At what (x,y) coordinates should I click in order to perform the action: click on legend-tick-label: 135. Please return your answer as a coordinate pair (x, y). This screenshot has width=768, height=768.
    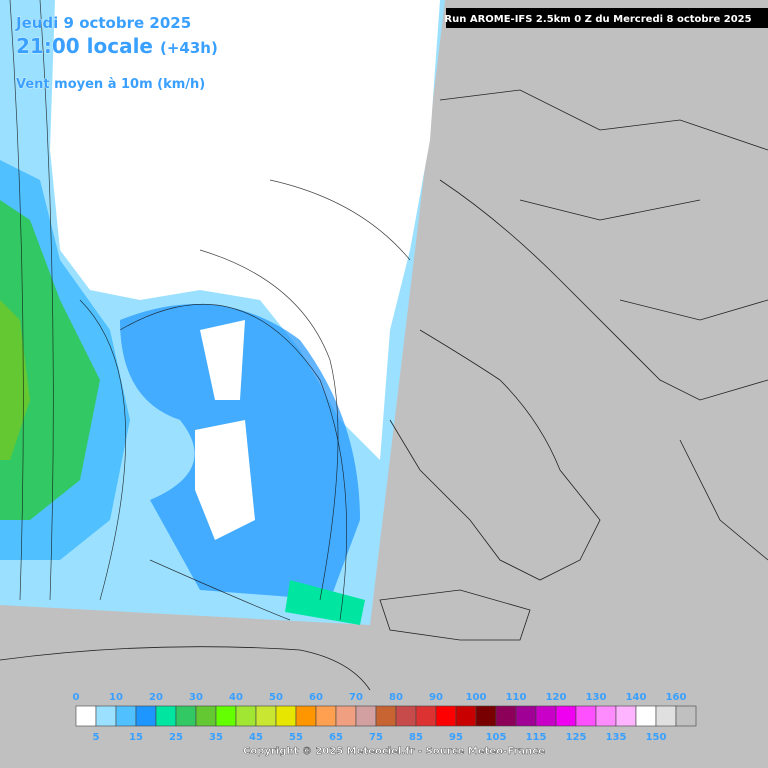
    Looking at the image, I should click on (616, 737).